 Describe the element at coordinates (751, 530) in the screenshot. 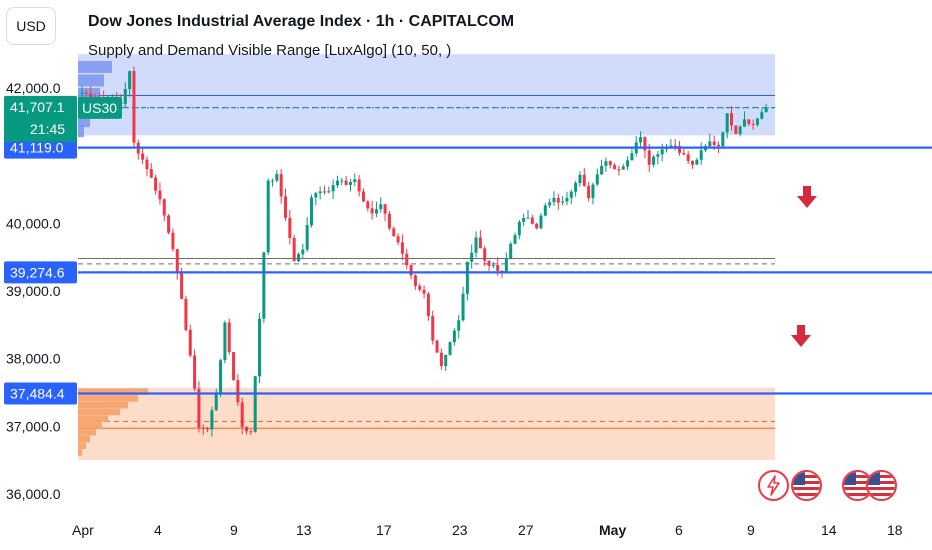

I see `x-tick-label: 9` at that location.